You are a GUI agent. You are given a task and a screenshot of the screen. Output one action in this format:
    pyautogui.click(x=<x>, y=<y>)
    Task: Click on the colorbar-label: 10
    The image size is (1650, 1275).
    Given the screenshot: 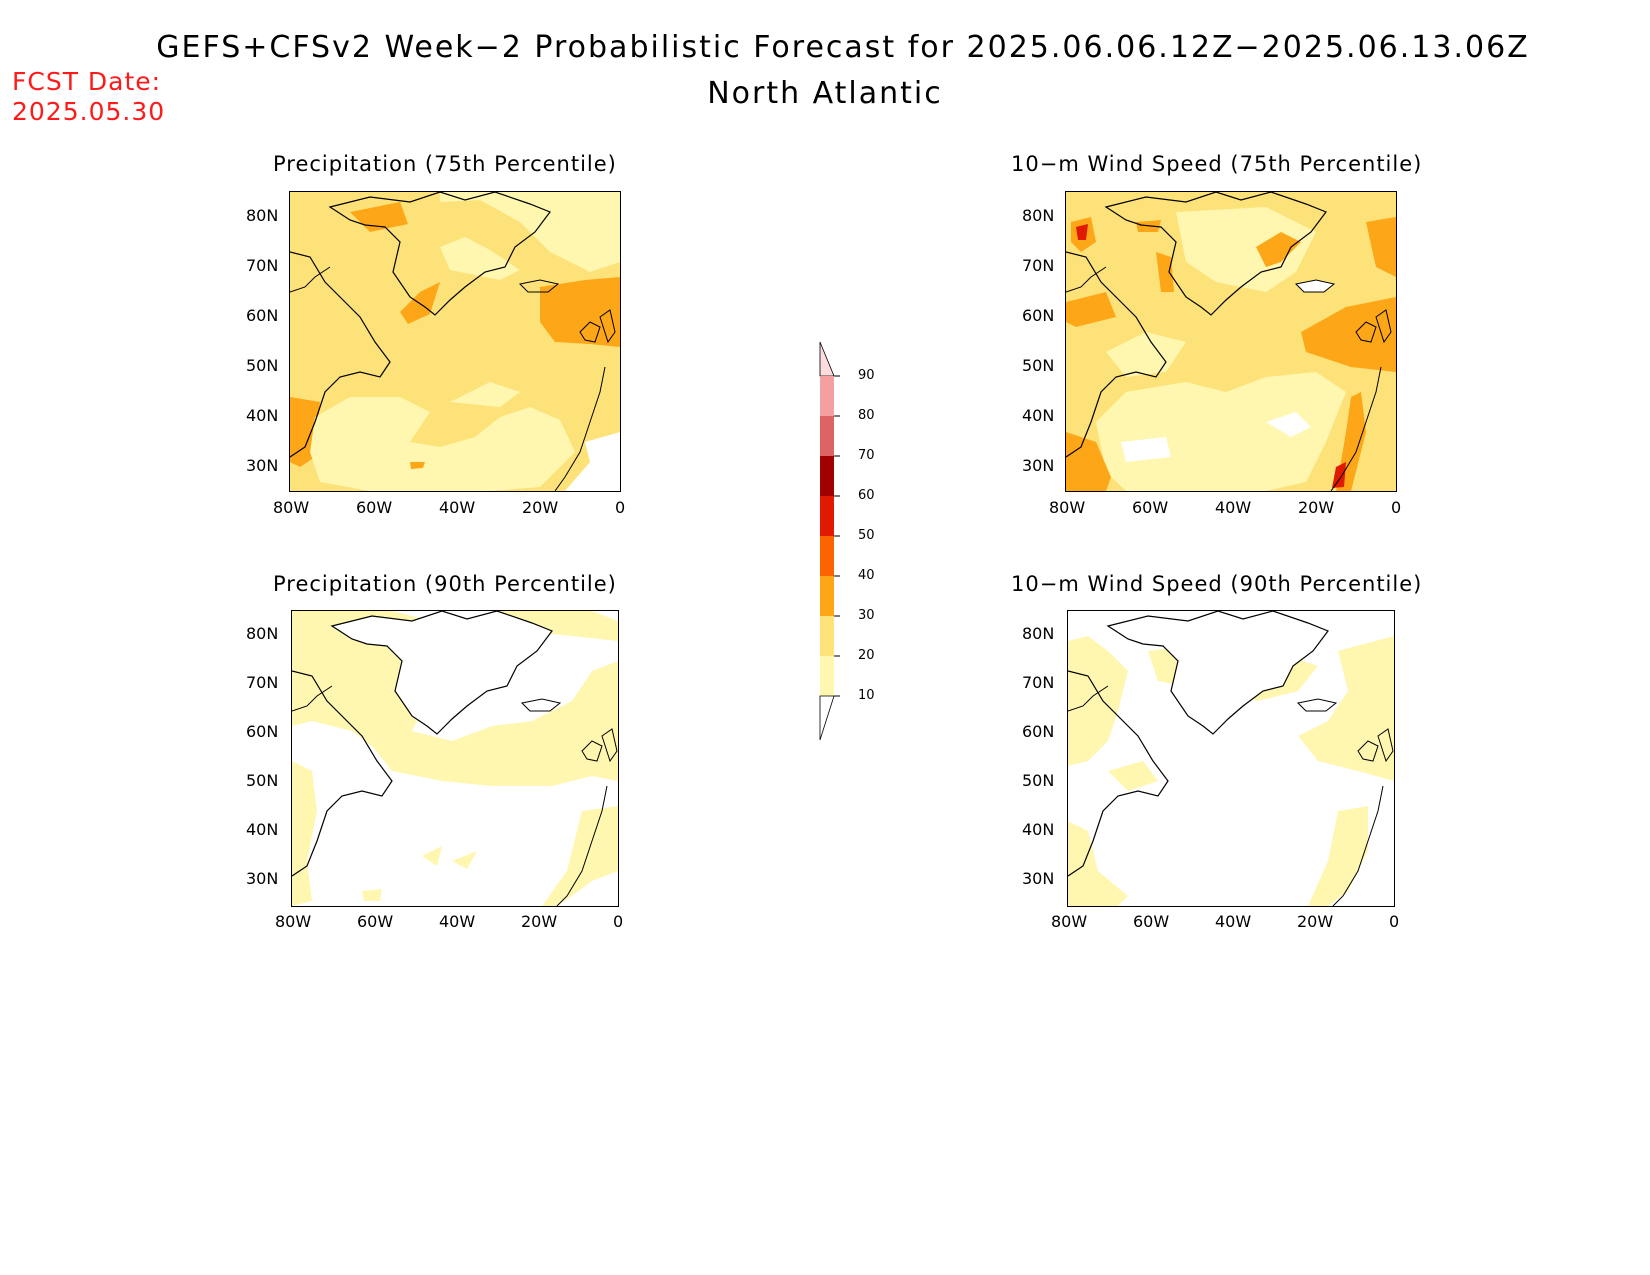 What is the action you would take?
    pyautogui.click(x=866, y=695)
    